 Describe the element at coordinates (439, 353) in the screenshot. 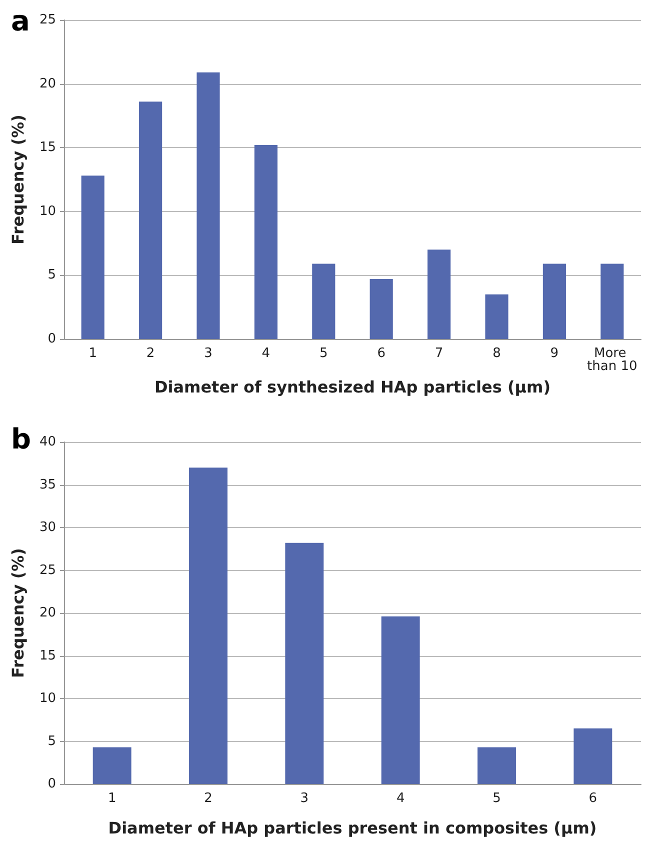

I see `x-tick-label: 7` at that location.